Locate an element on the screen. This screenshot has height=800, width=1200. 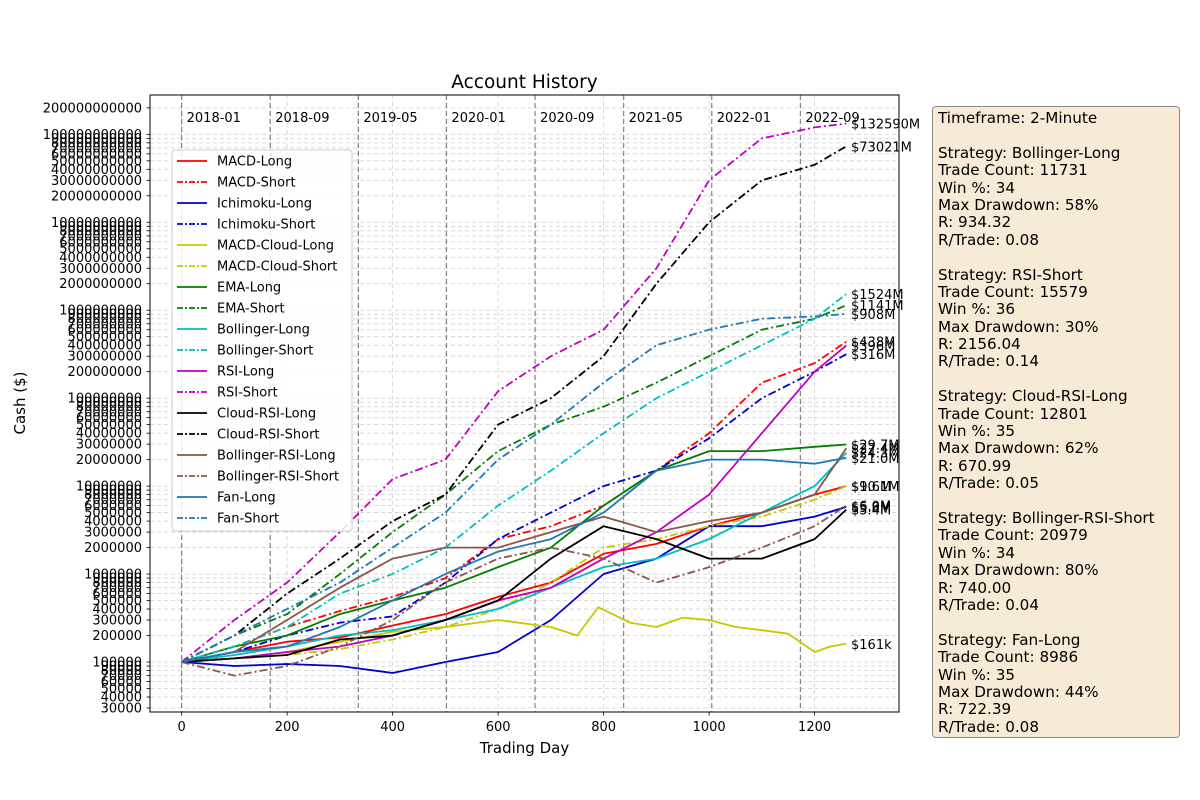
end-value-label: $396M is located at coordinates (873, 347).